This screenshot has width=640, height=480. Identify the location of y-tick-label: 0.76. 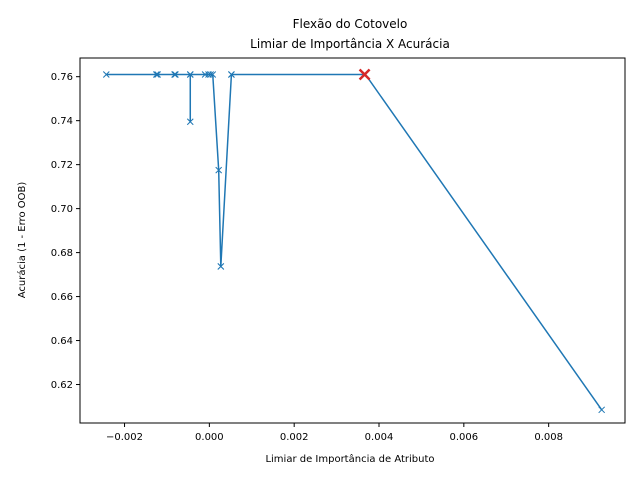
(62, 77).